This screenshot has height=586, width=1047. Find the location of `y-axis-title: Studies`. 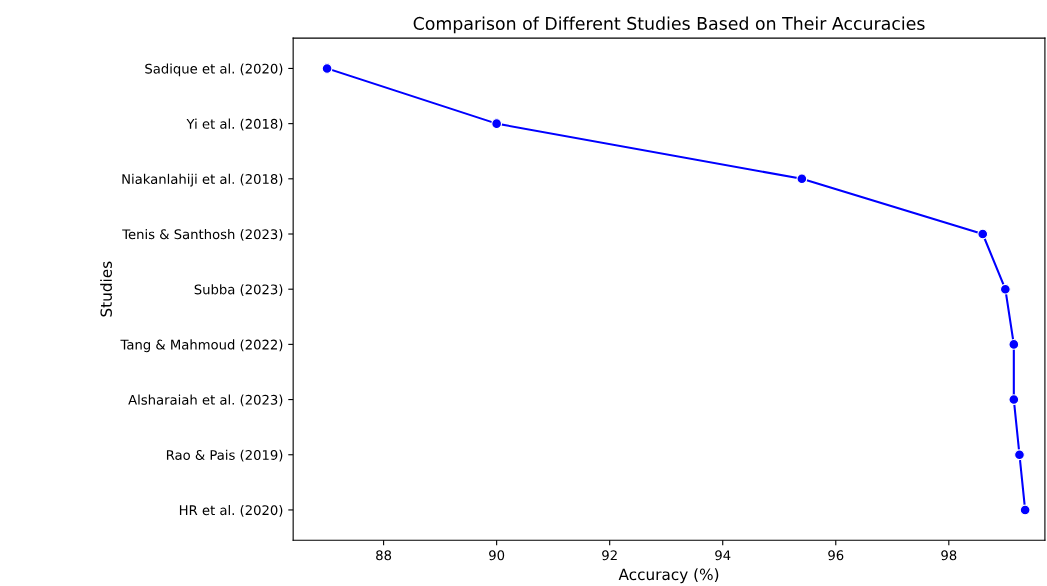

y-axis-title: Studies is located at coordinates (106, 289).